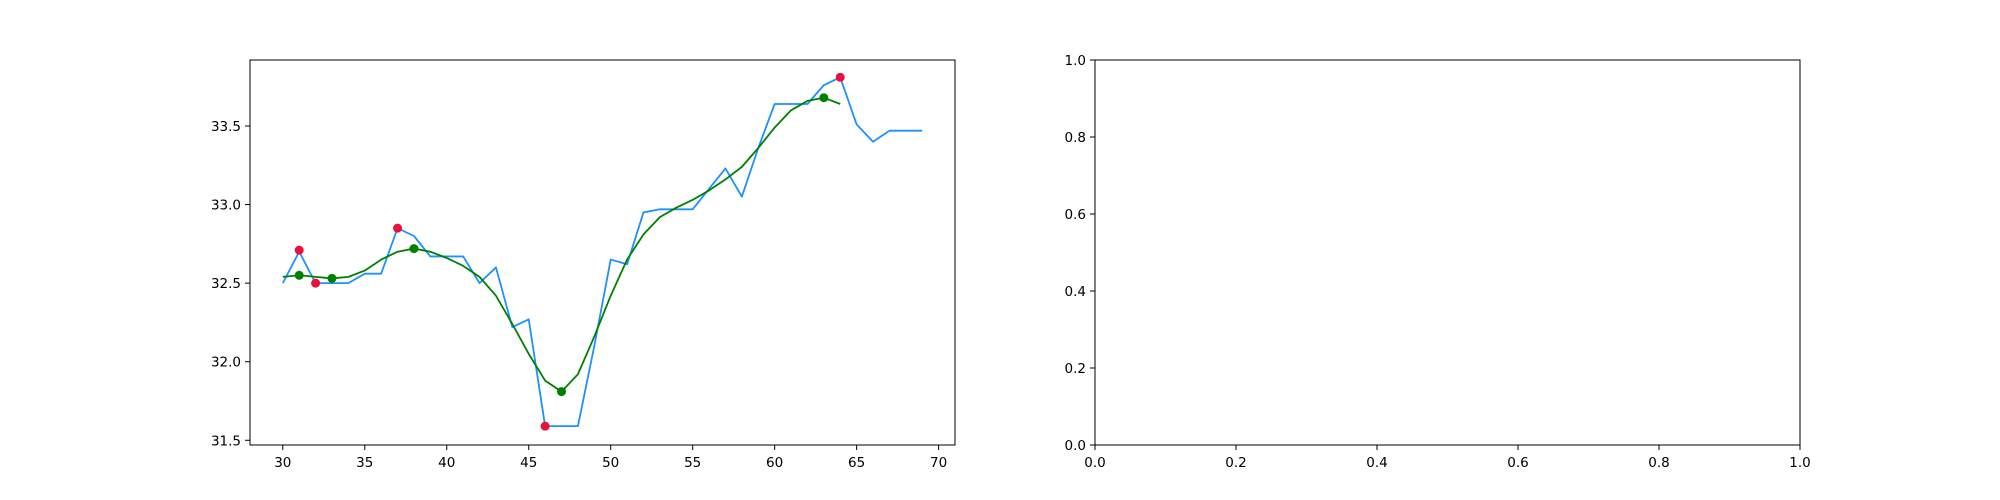 This screenshot has height=500, width=2000. I want to click on y-tick-label: 32.5, so click(226, 284).